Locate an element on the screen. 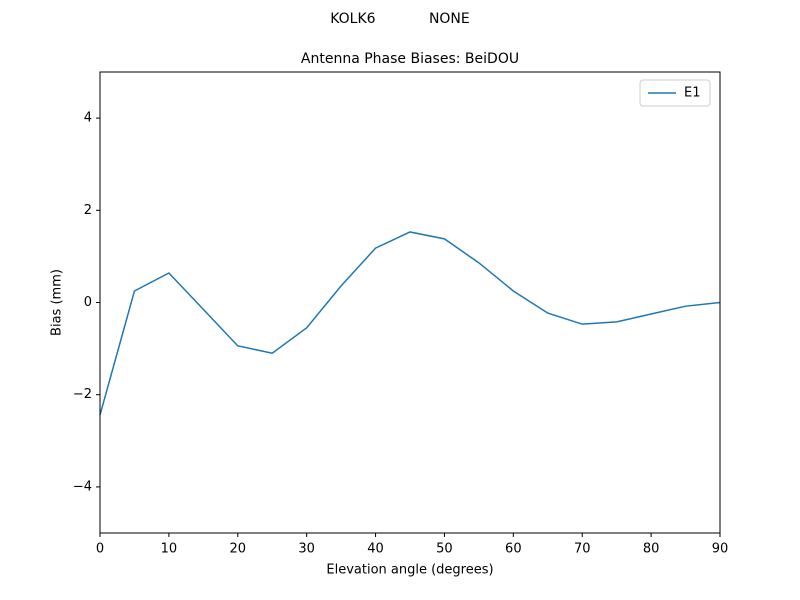 The height and width of the screenshot is (600, 800). chart-title: Antenna Phase Biases: BeiDOU is located at coordinates (410, 59).